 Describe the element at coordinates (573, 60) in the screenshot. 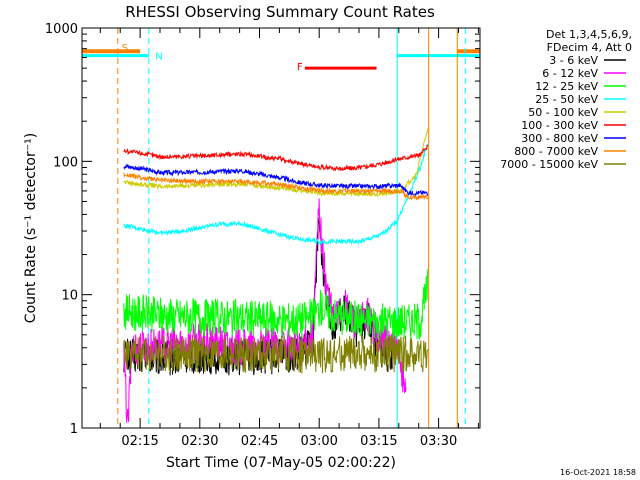

I see `legend-label-1: 3 - 6 keV` at that location.